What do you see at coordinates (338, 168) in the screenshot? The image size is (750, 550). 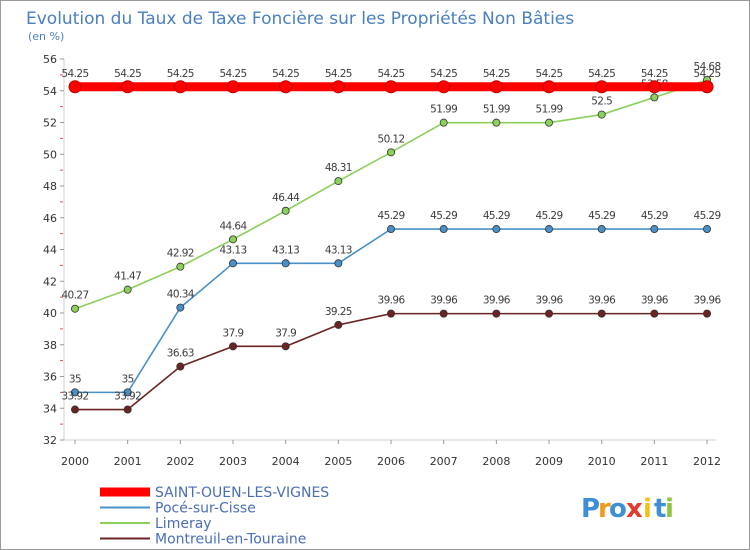 I see `data-label: 48.31` at bounding box center [338, 168].